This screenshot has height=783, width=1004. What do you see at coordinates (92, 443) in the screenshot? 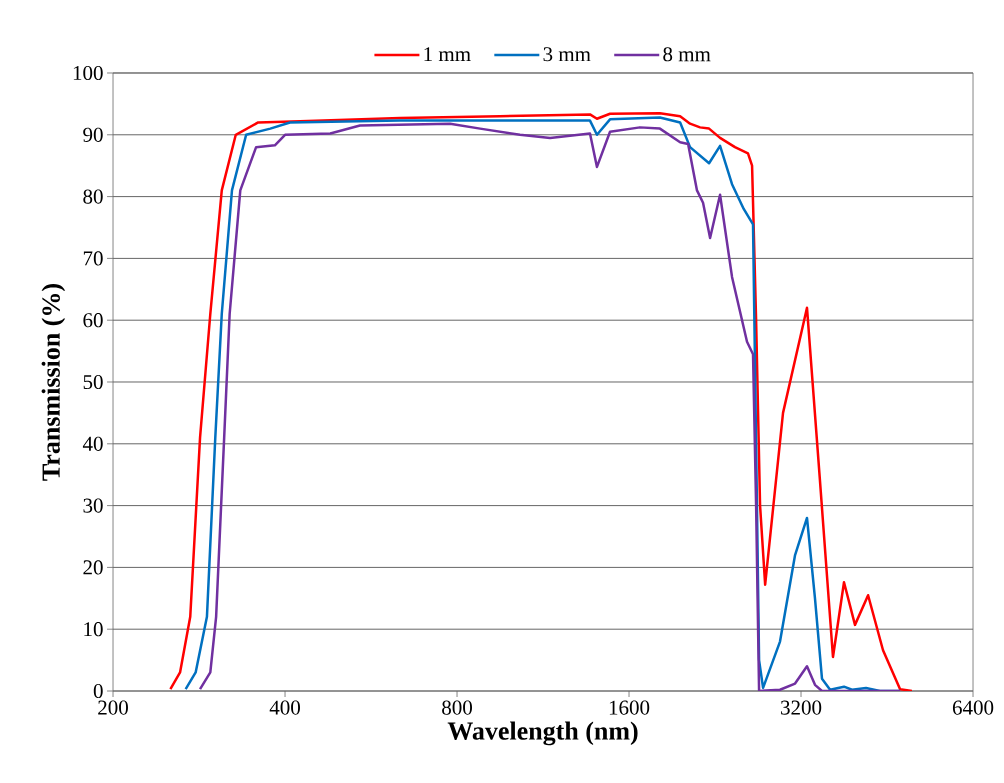
I see `y-tick-label: 40` at bounding box center [92, 443].